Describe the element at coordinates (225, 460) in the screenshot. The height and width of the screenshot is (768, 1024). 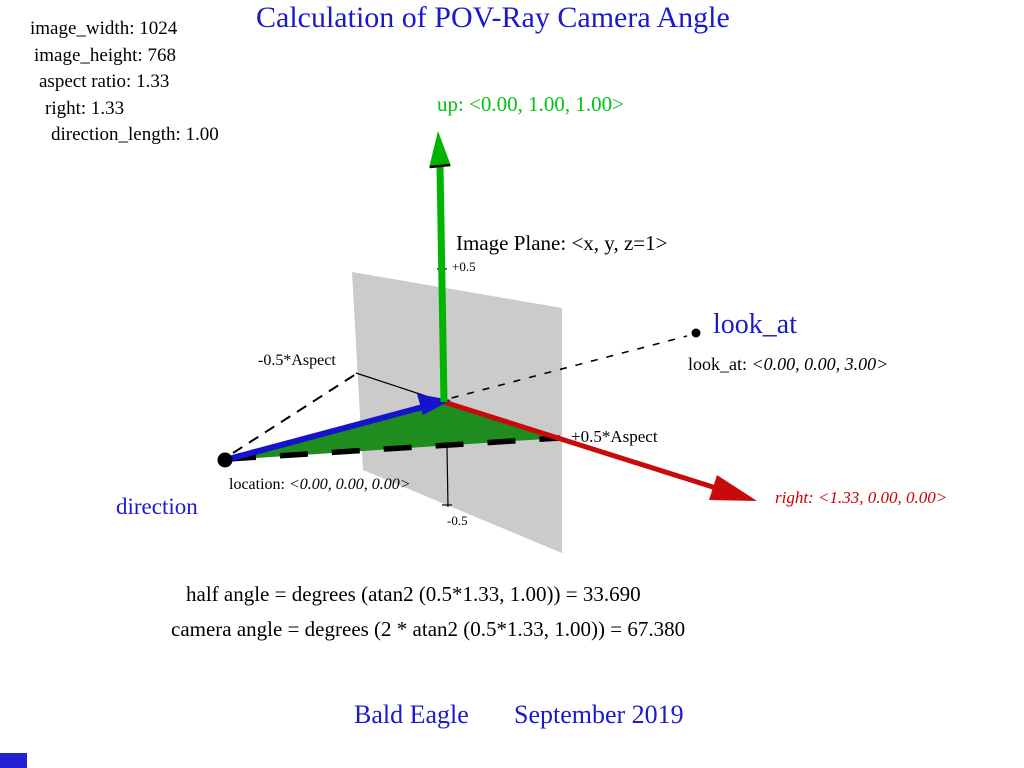
I see `camera-location-dot` at that location.